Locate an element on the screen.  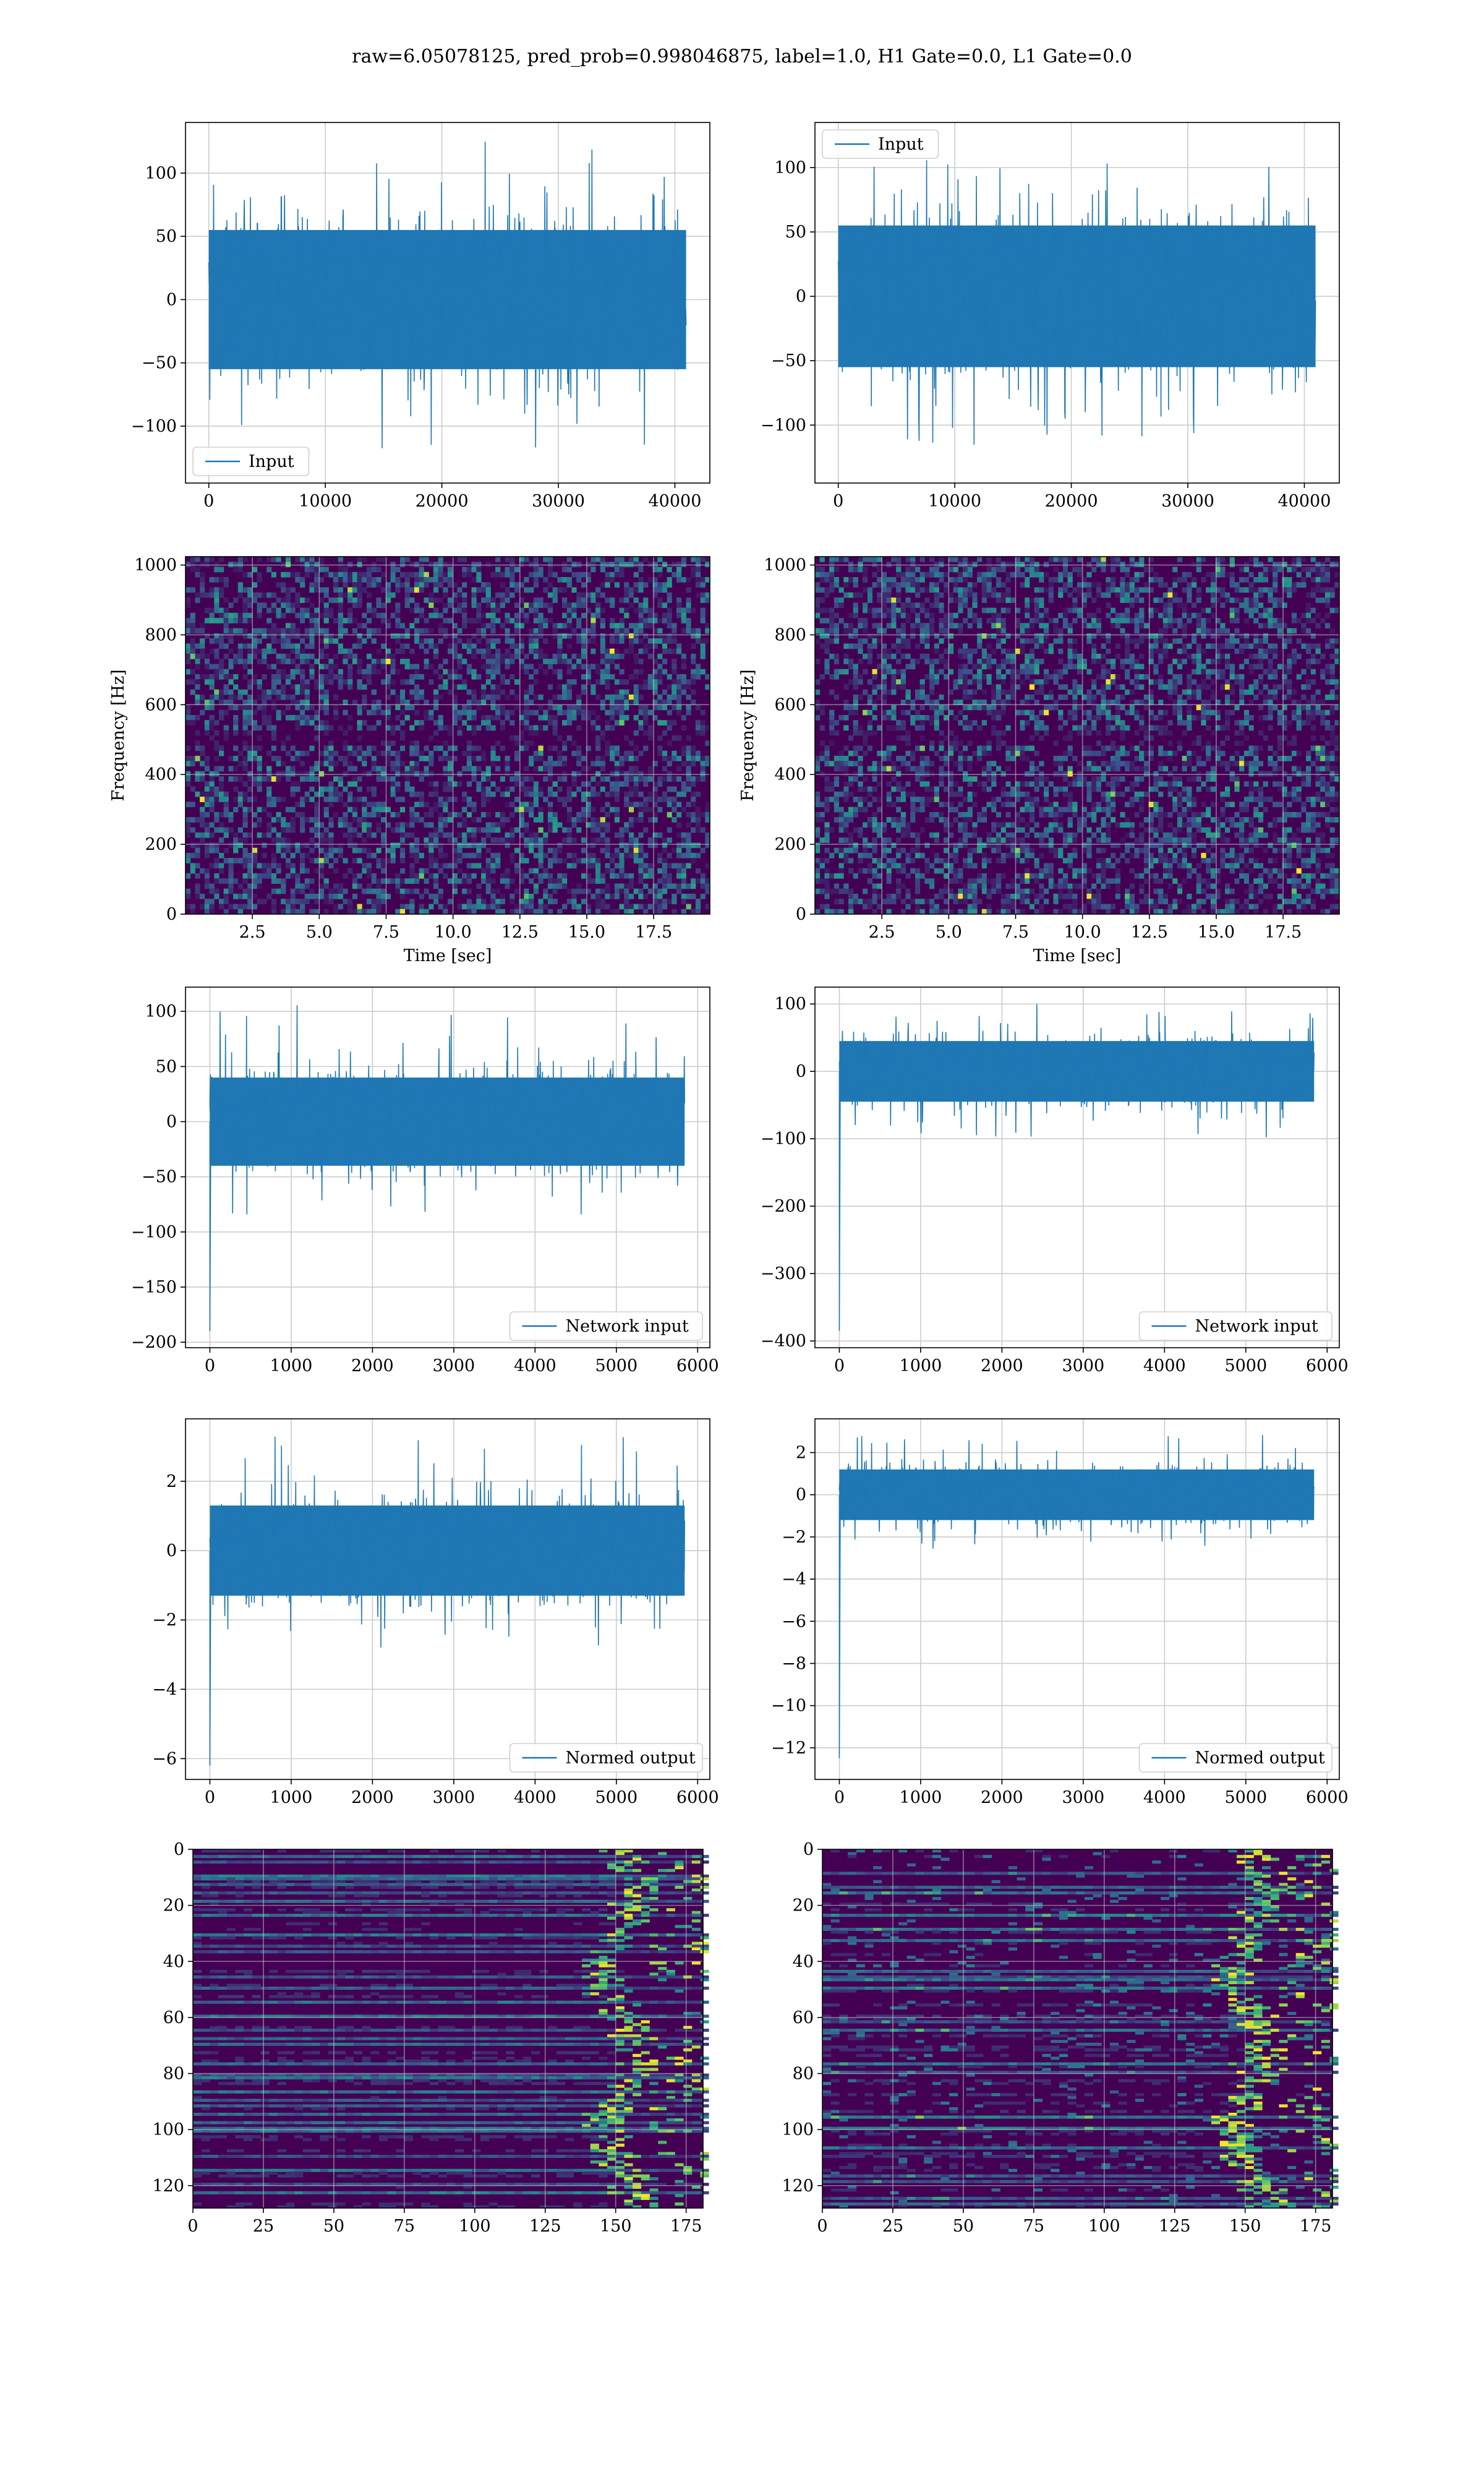
heatmap-cells is located at coordinates (448, 736).